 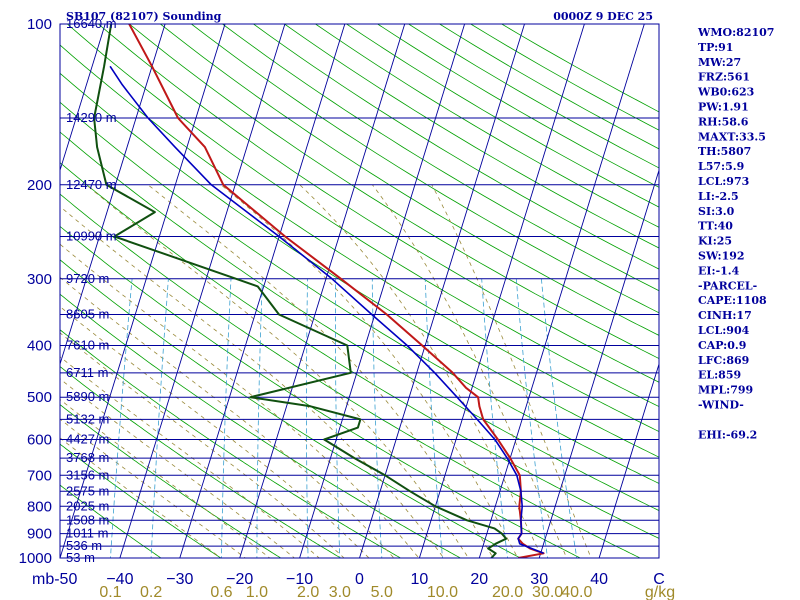 What do you see at coordinates (723, 107) in the screenshot?
I see `index-line: PW:1.91` at bounding box center [723, 107].